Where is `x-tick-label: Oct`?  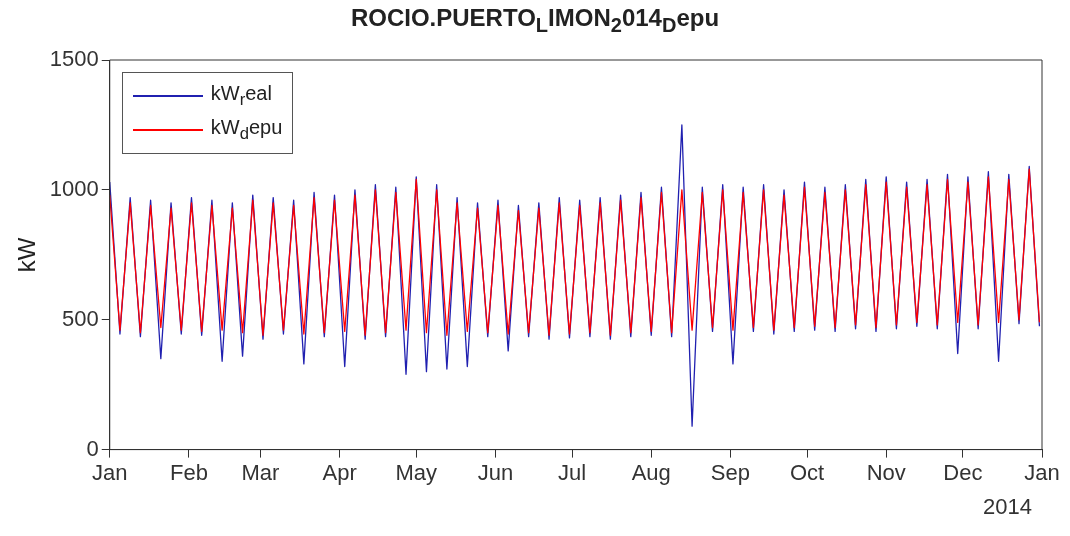
x-tick-label: Oct is located at coordinates (807, 472).